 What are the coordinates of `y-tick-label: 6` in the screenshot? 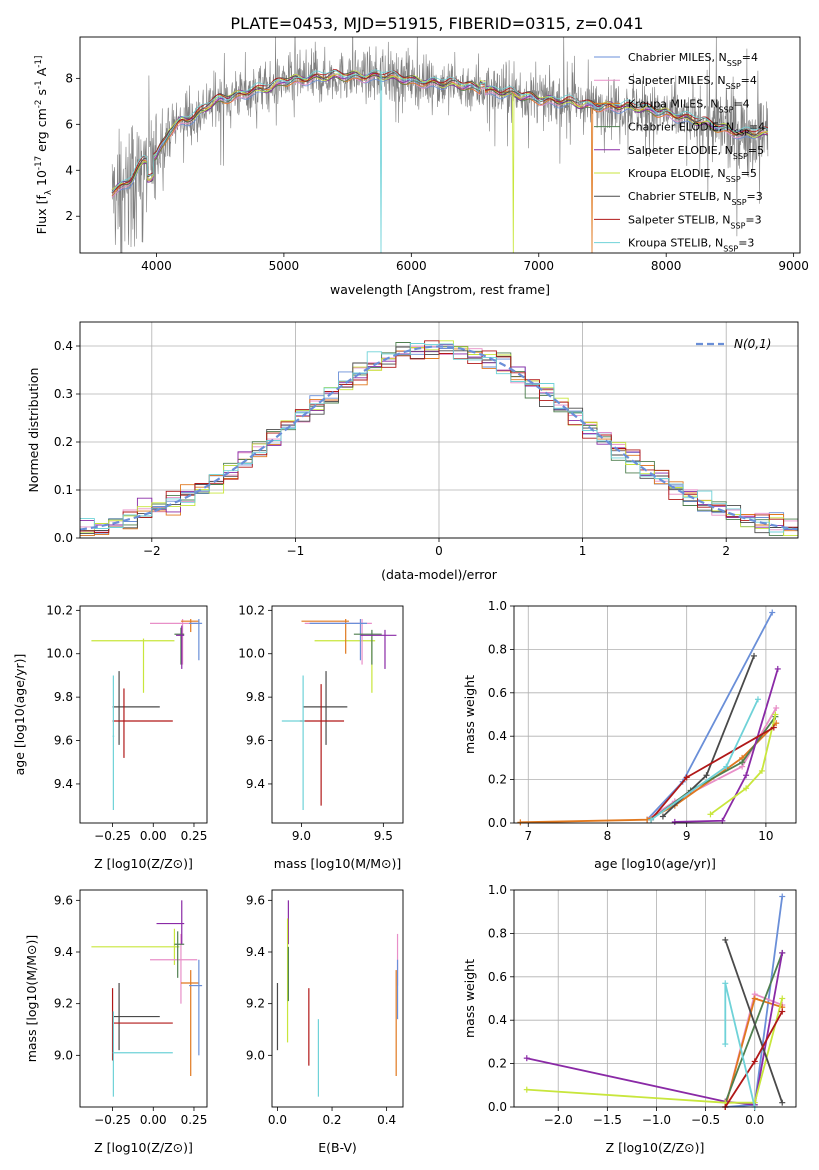 It's located at (69, 124).